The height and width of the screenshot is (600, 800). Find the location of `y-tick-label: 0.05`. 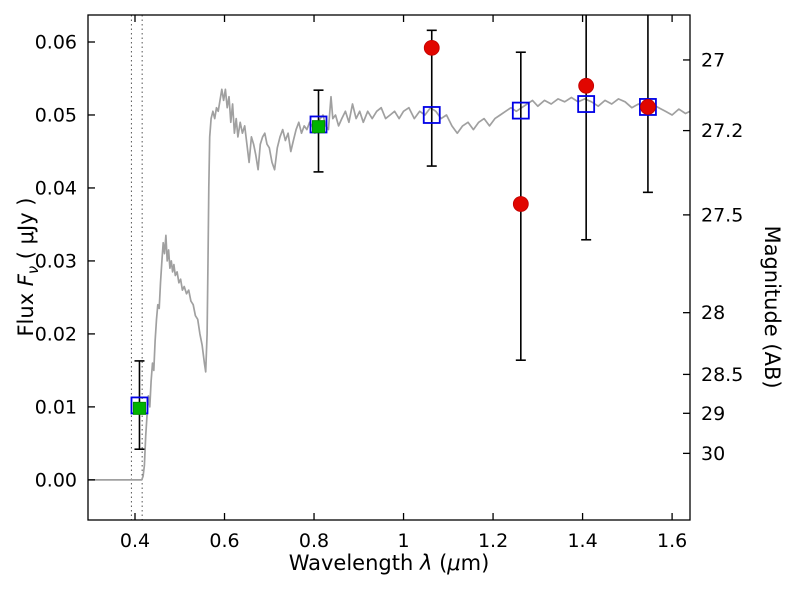

y-tick-label: 0.05 is located at coordinates (56, 115).